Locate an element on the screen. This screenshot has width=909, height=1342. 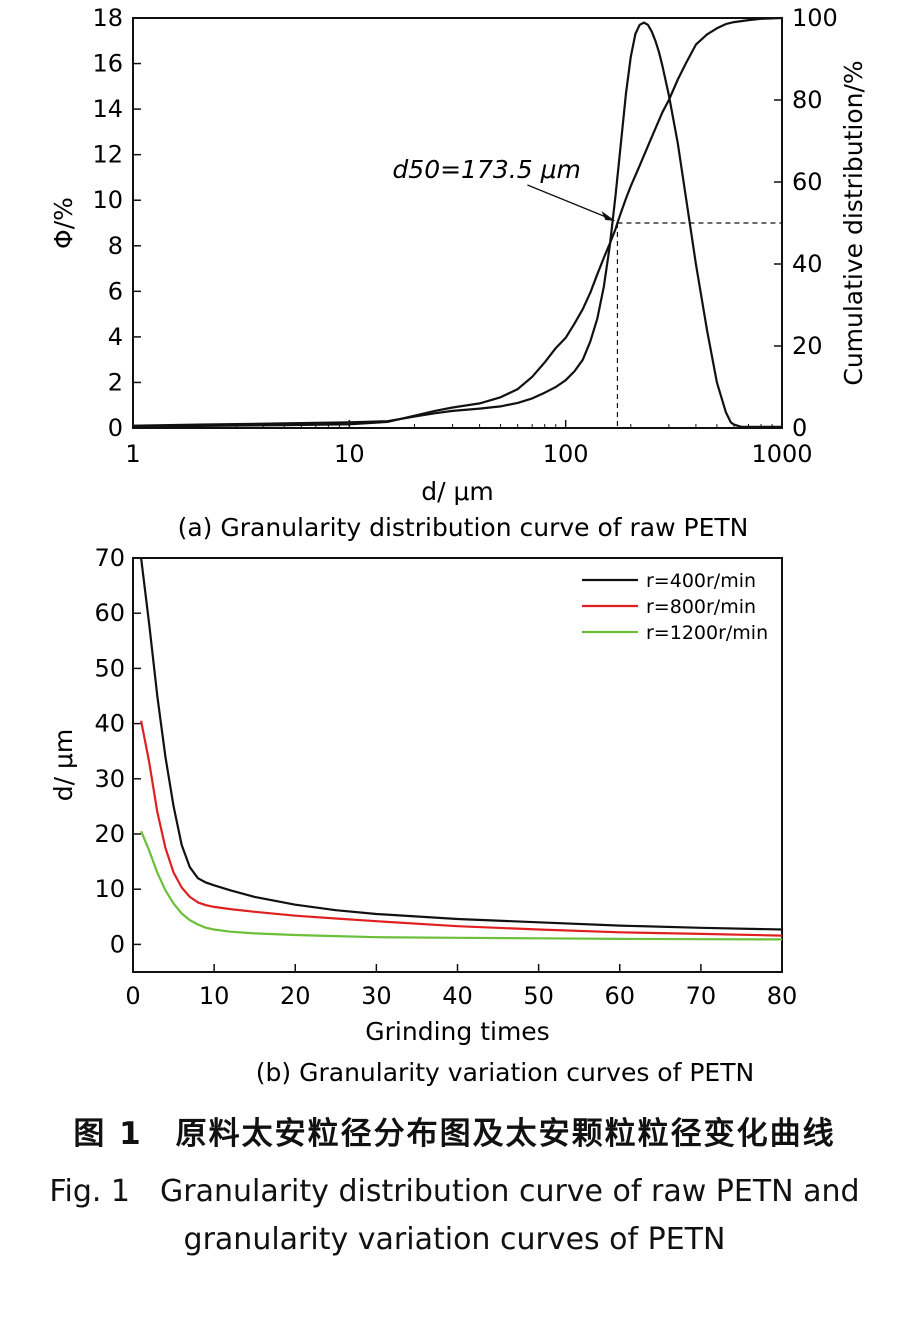
panel-a-x-tick-label: 1 is located at coordinates (132, 454).